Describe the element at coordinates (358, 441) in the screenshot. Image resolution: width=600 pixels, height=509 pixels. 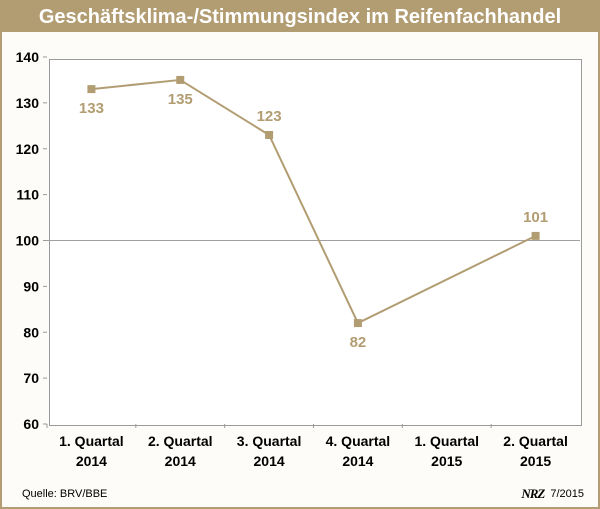
I see `x-tick-label: 4. Quartal` at that location.